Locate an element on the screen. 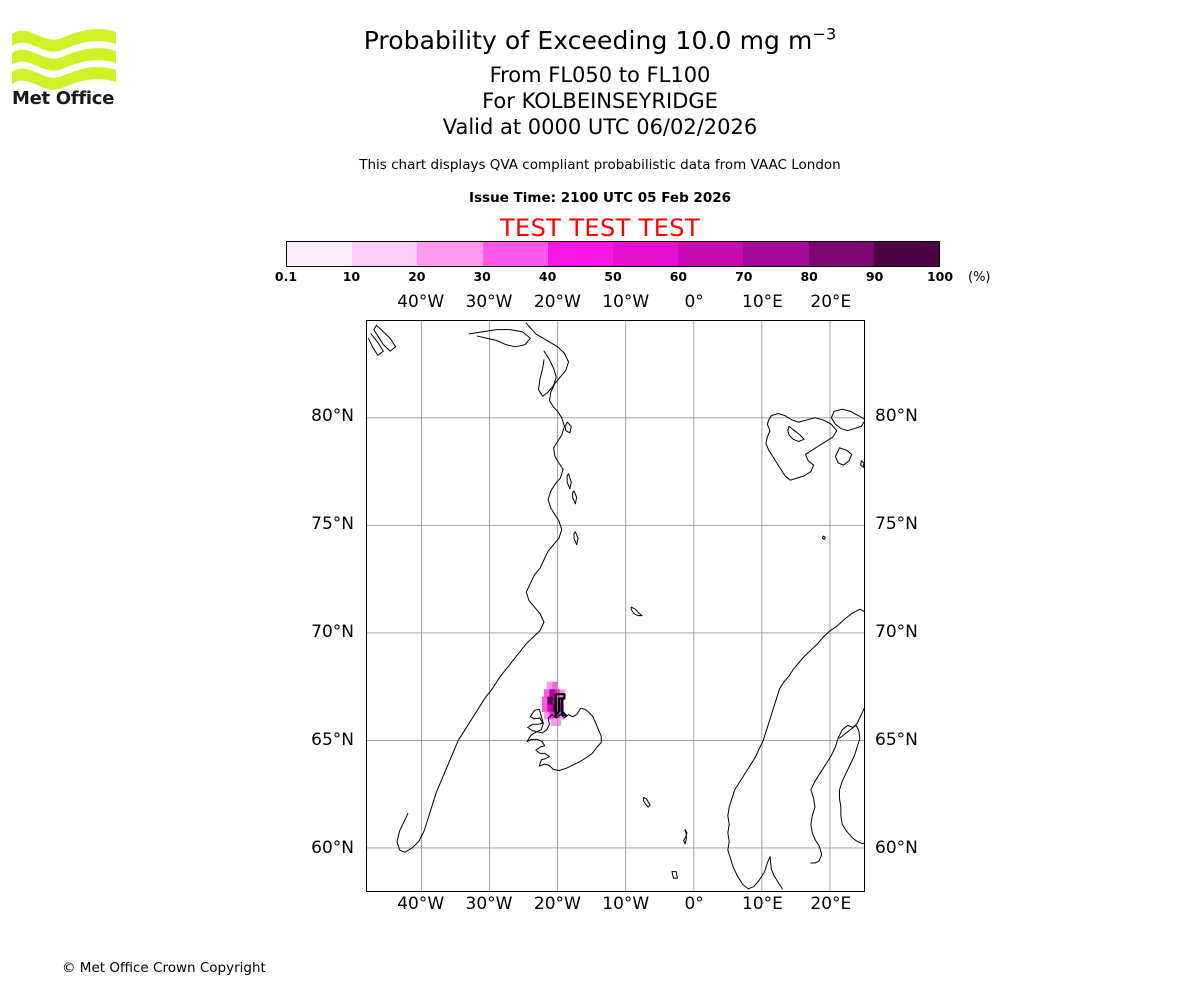 This screenshot has height=1000, width=1200. test-banner: TEST TEST TEST is located at coordinates (599, 228).